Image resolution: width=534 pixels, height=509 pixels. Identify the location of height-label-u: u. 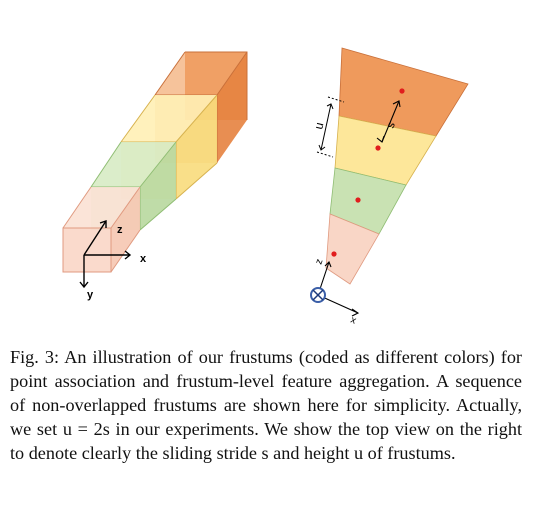
(318, 126).